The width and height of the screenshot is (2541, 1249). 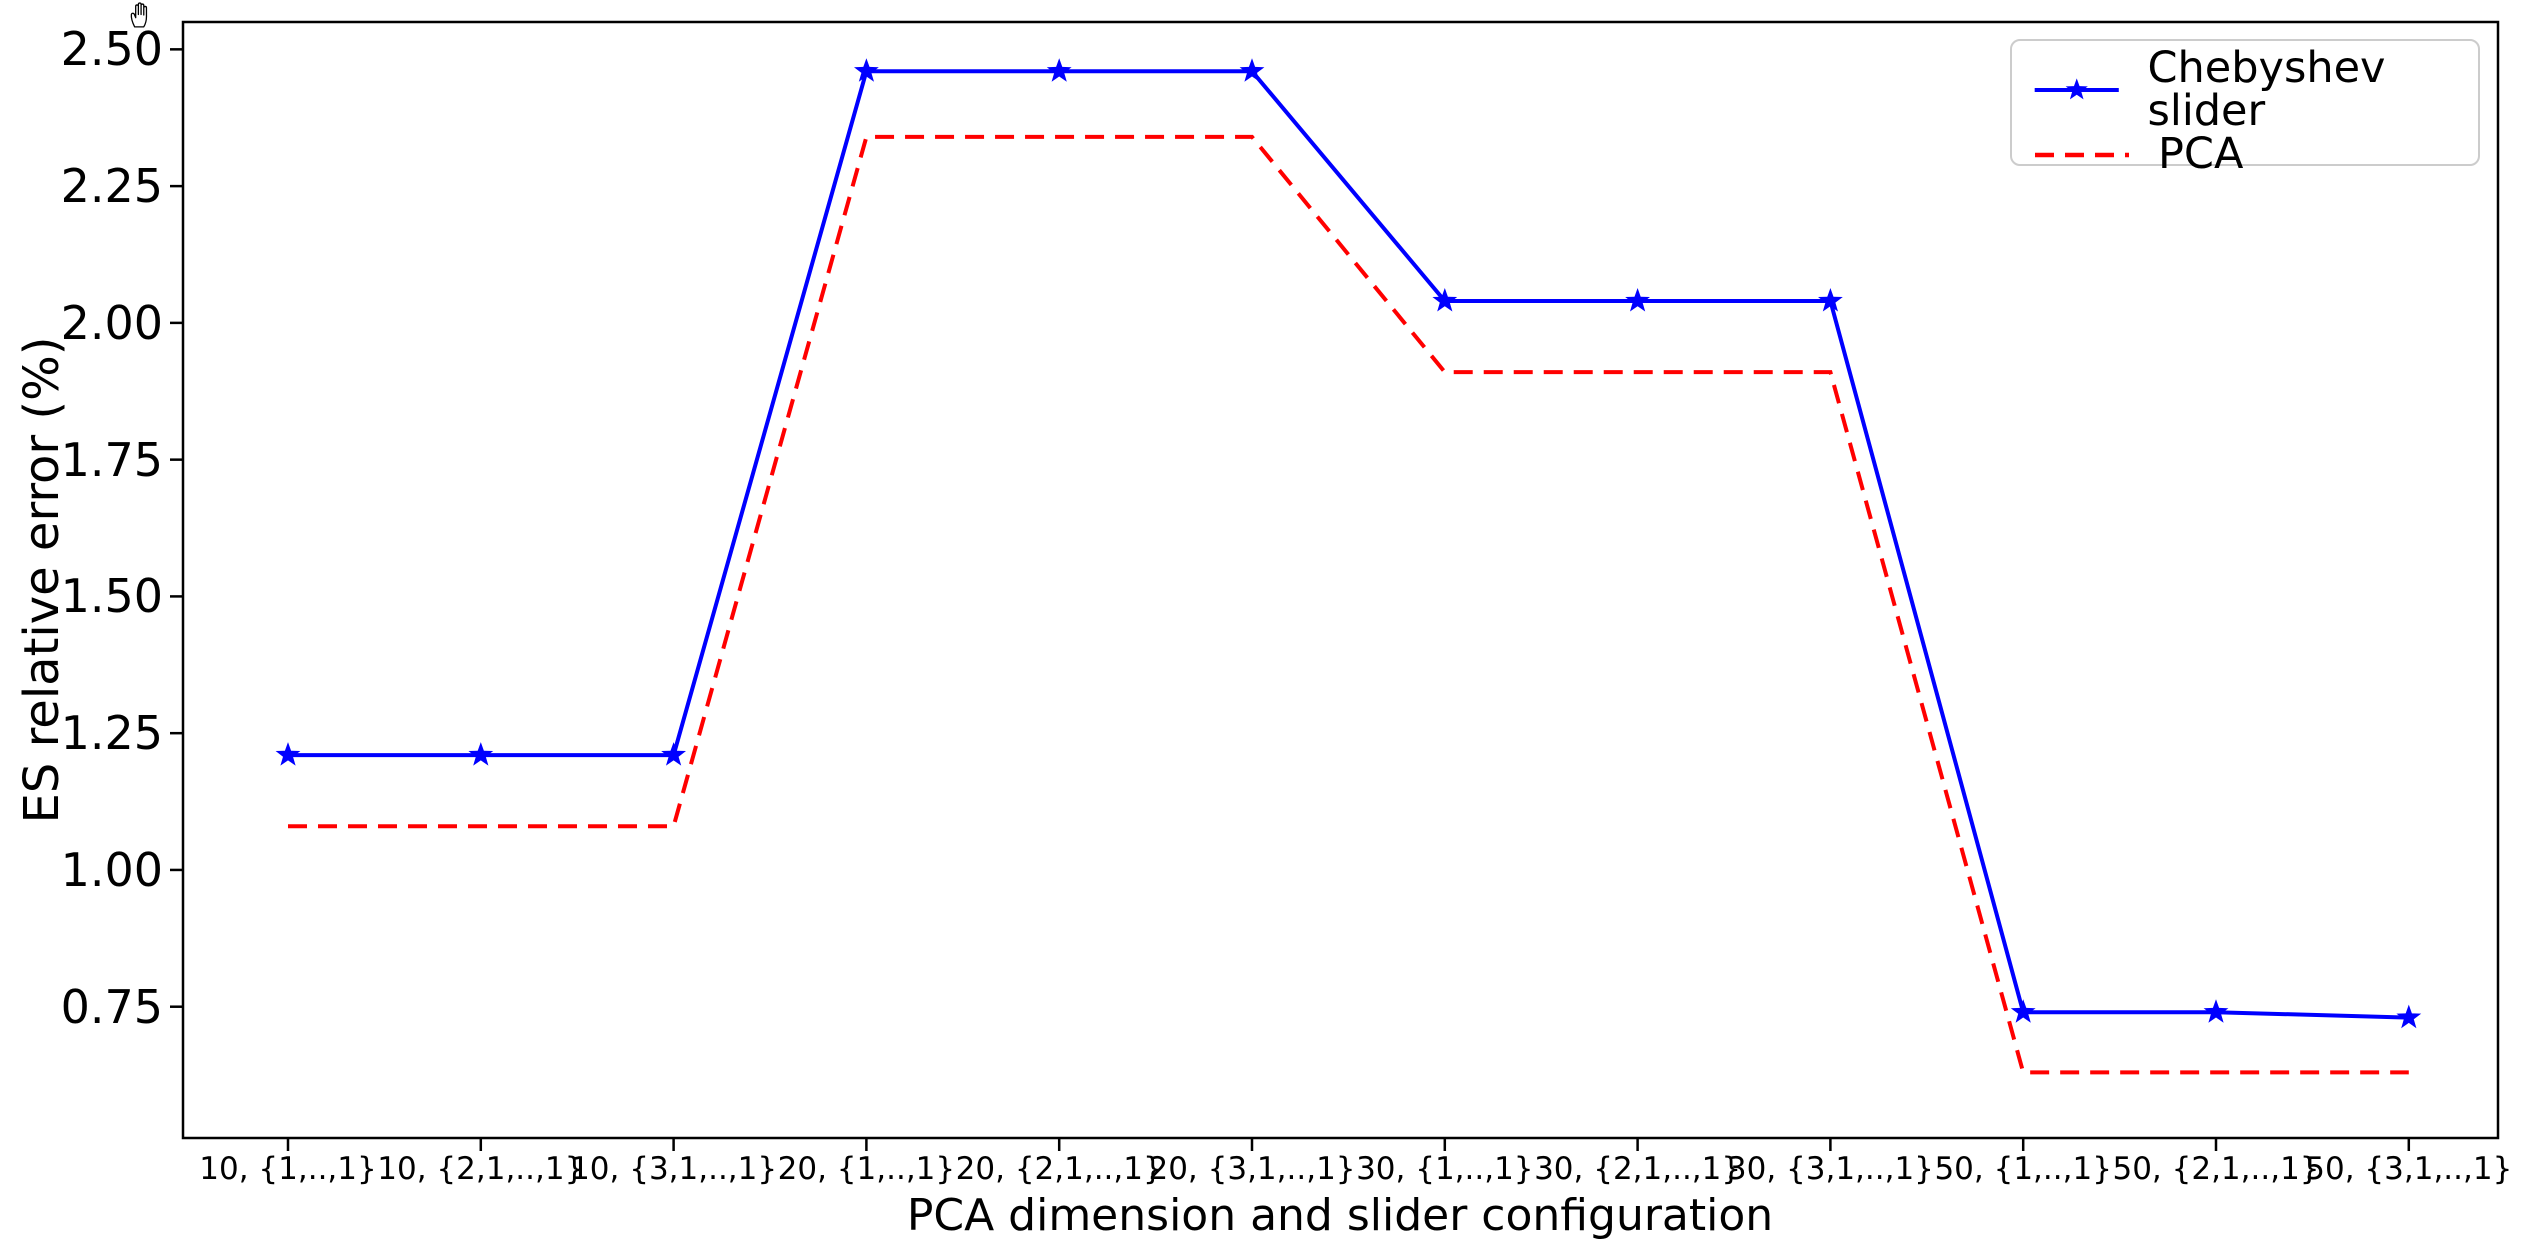 What do you see at coordinates (1252, 1169) in the screenshot?
I see `x-tick-label: 20, {3,1,..,1}` at bounding box center [1252, 1169].